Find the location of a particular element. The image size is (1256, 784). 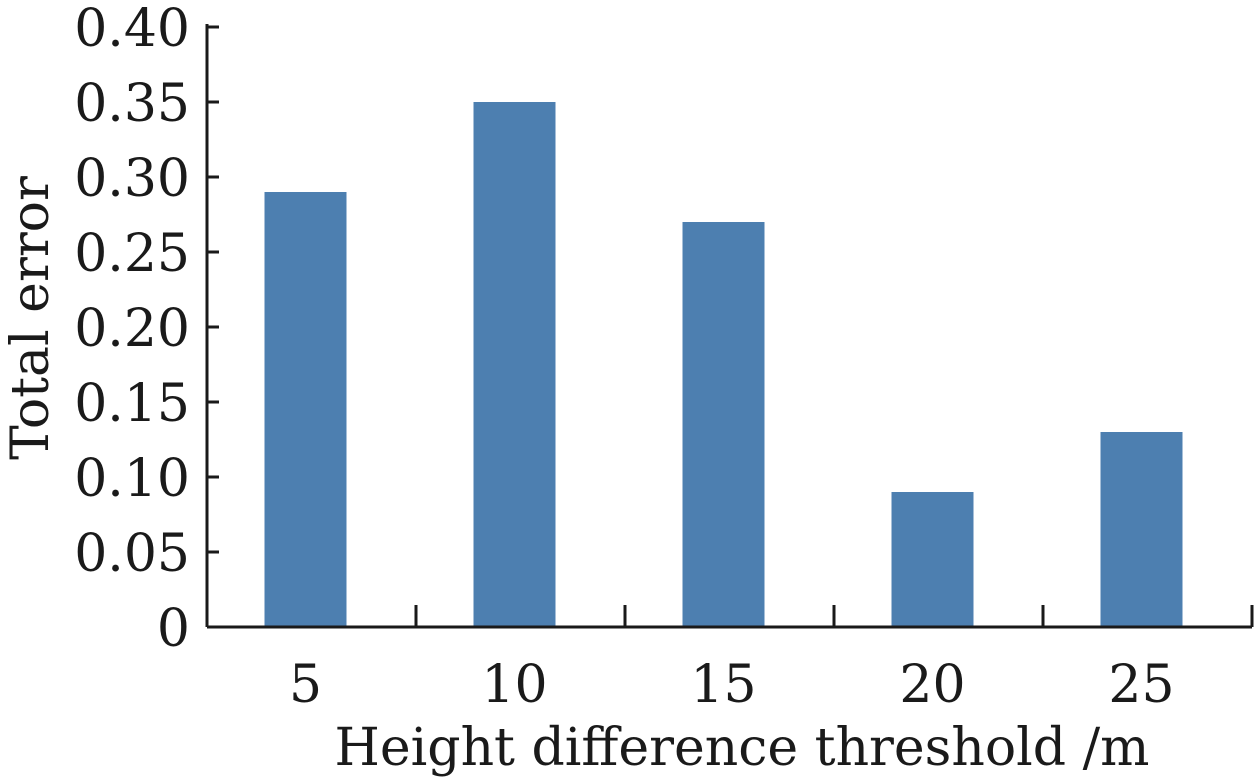

y-tick-label: 0.25 is located at coordinates (132, 254).